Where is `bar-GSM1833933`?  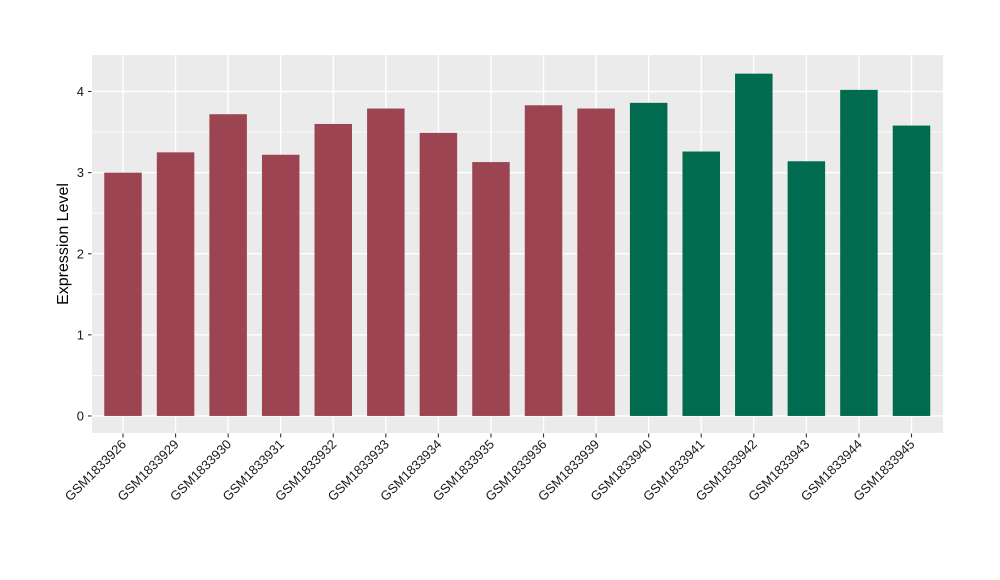
bar-GSM1833933 is located at coordinates (386, 262).